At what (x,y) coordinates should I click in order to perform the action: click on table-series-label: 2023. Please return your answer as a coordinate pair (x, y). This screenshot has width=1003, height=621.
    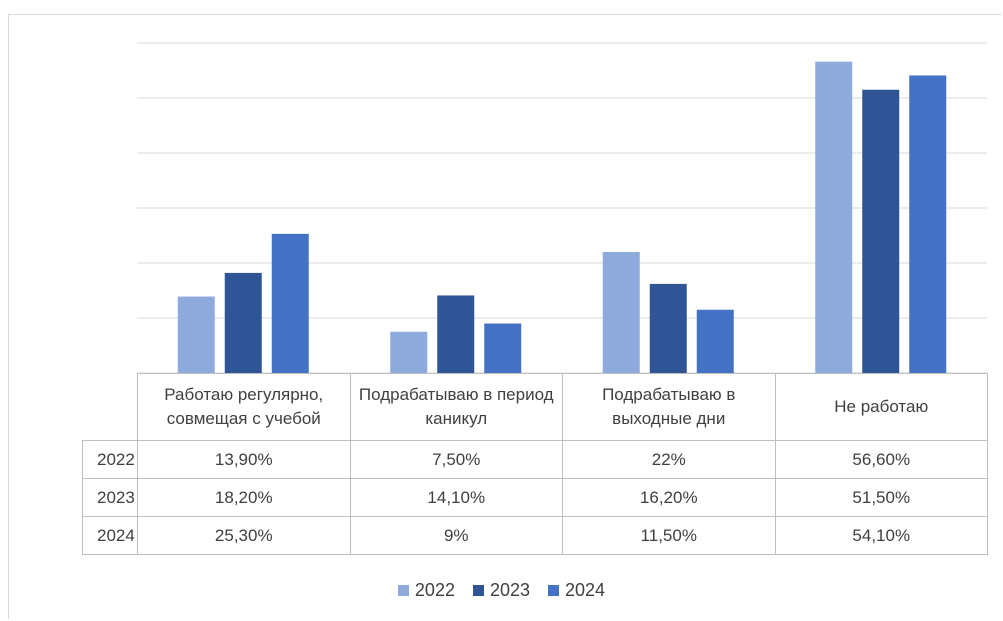
    Looking at the image, I should click on (110, 497).